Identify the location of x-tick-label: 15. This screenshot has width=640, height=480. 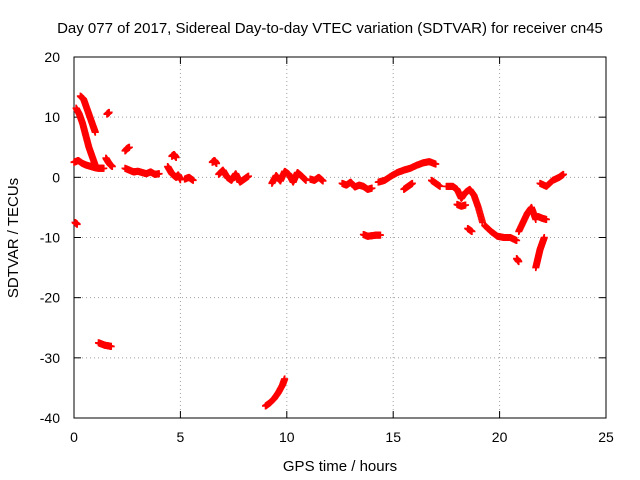
(393, 437).